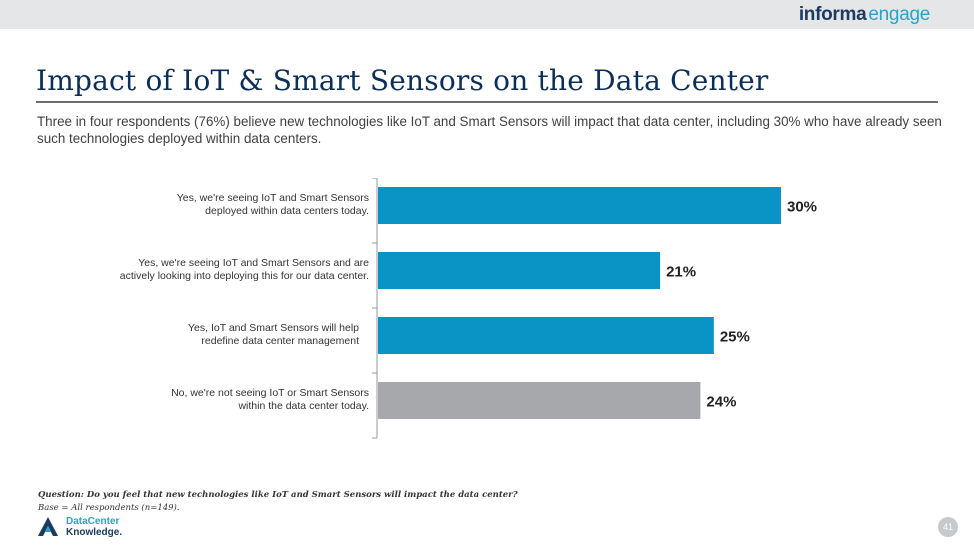 Image resolution: width=974 pixels, height=547 pixels. I want to click on datacenter-knowledge-logo-icon, so click(48, 526).